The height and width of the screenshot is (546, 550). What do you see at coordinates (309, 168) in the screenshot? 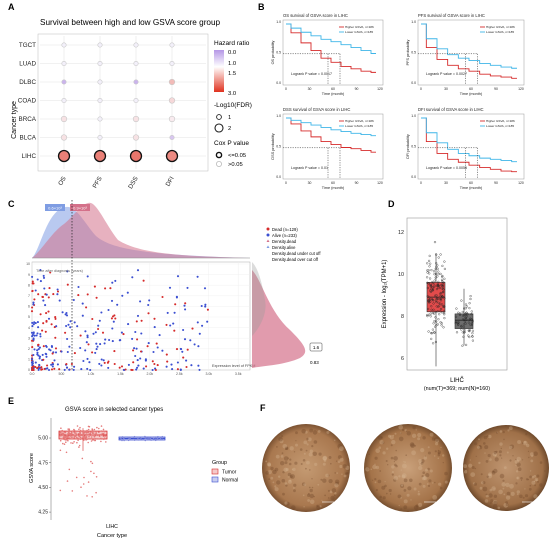
I see `km-pvalue-2: Logrank P value = 0.01` at bounding box center [309, 168].